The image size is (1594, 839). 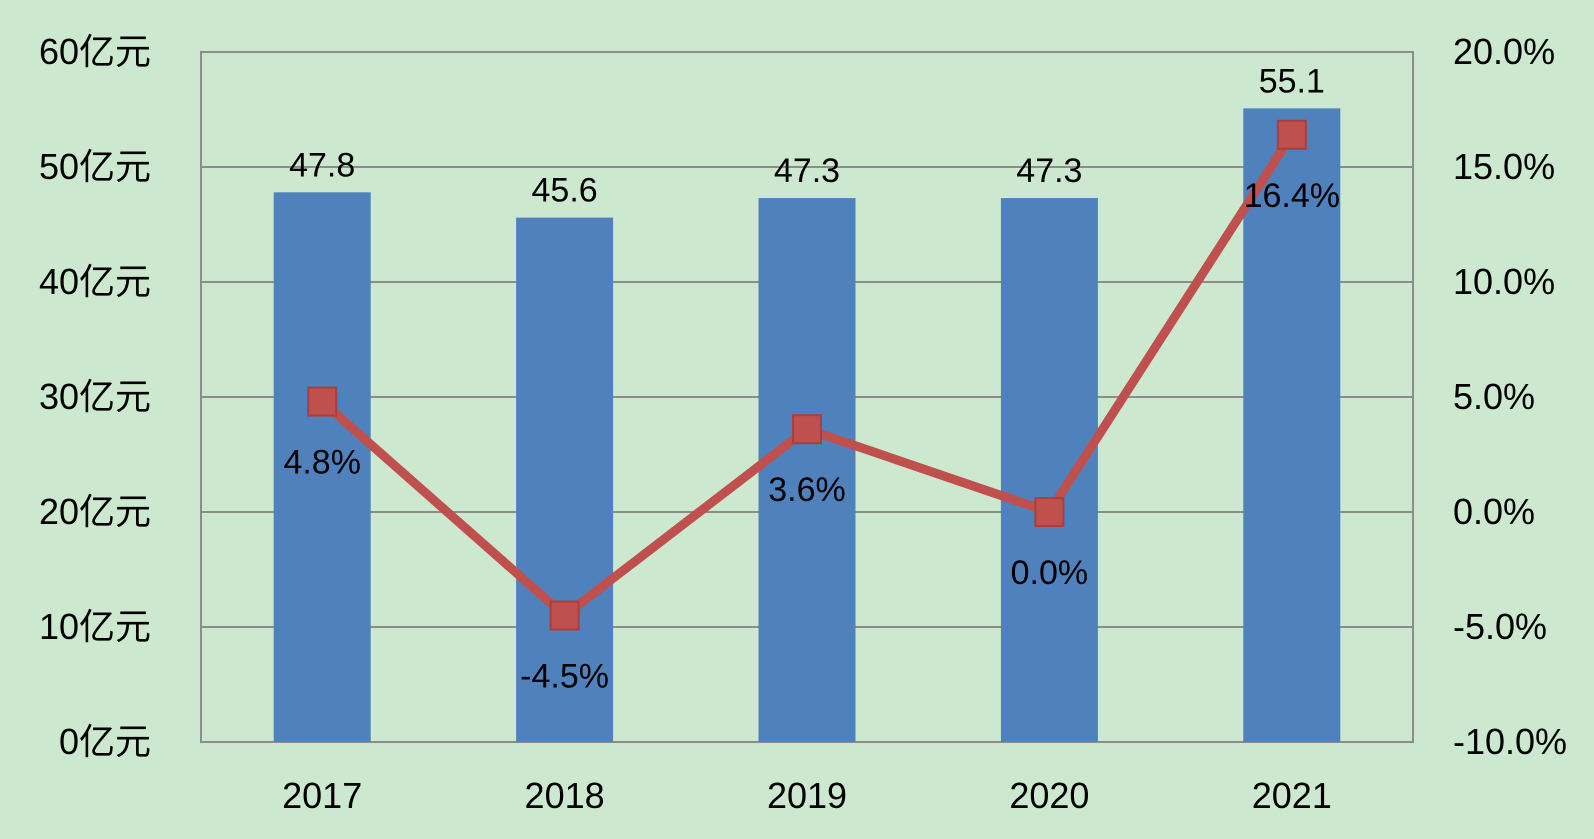 I want to click on x-axis-tick-label: 2019, so click(x=807, y=795).